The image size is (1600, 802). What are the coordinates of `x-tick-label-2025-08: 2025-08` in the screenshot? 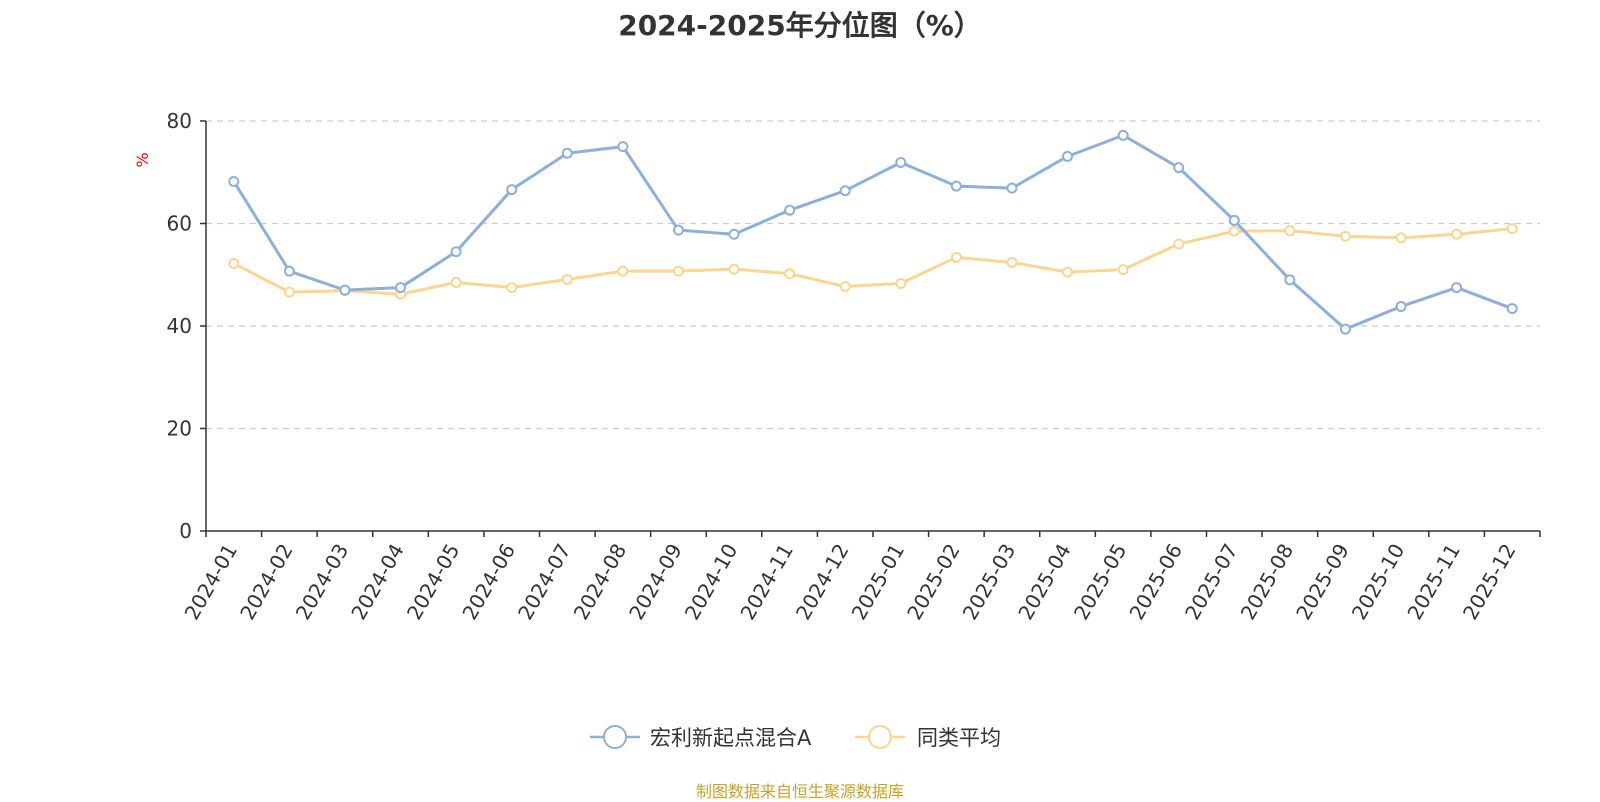 It's located at (1267, 582).